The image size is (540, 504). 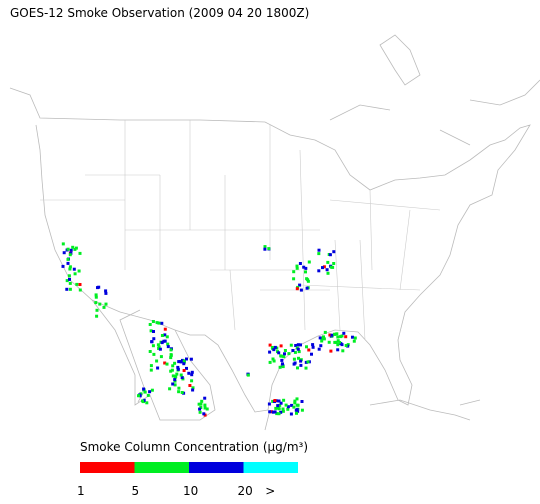 What do you see at coordinates (181, 365) in the screenshot?
I see `mexico-outline` at bounding box center [181, 365].